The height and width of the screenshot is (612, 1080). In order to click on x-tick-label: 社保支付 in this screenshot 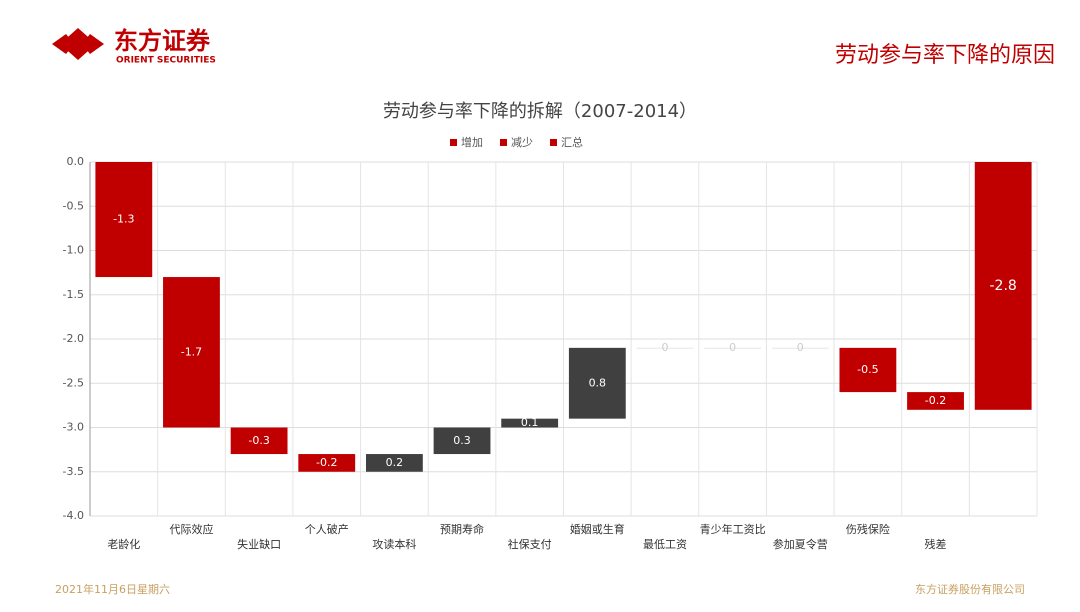, I will do `click(530, 544)`.